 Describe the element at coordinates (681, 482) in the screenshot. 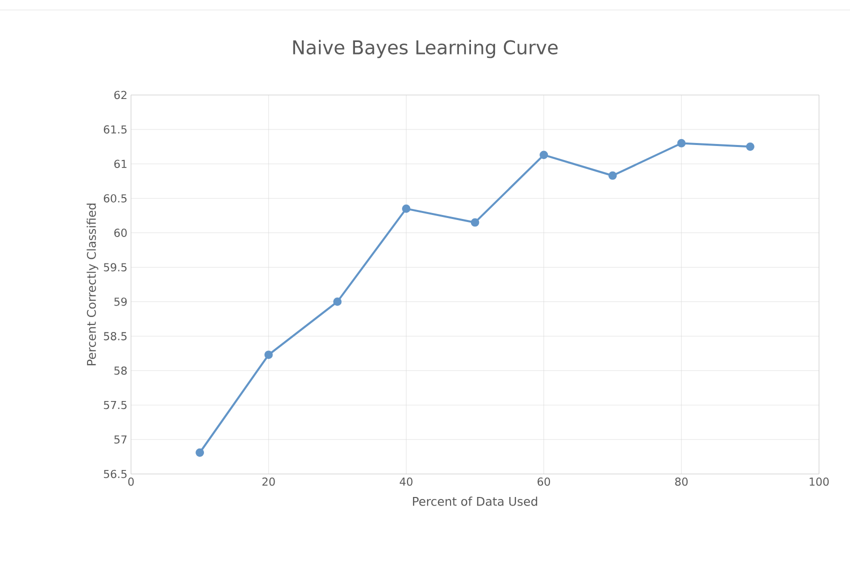

I see `x-tick-label: 80` at that location.